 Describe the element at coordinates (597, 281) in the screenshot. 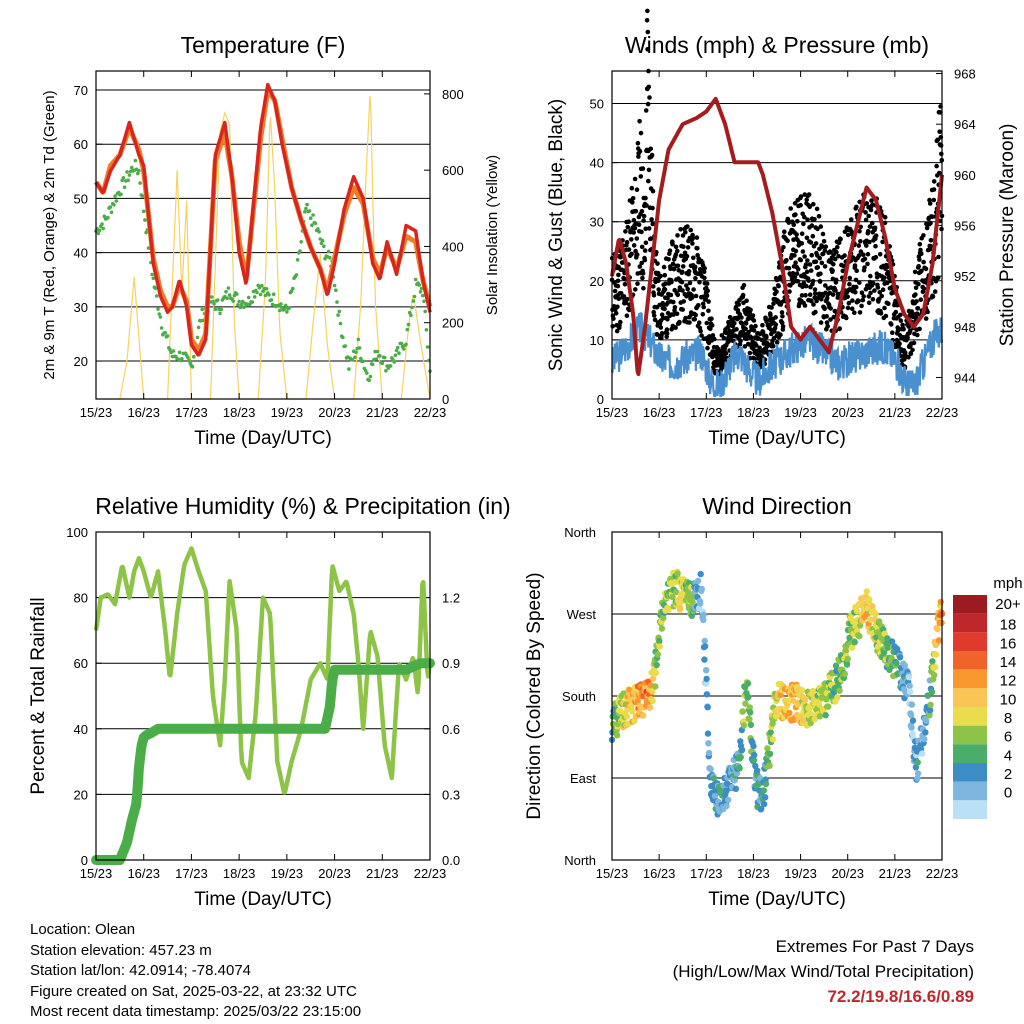

I see `wind-ytick-label: 20` at that location.